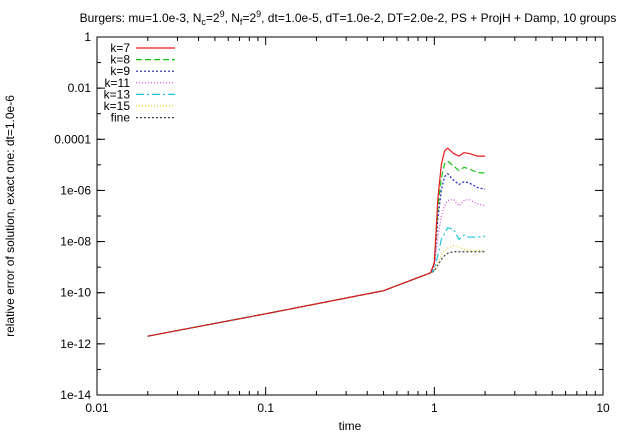 This screenshot has height=436, width=623. I want to click on legend-label: k=13, so click(117, 94).